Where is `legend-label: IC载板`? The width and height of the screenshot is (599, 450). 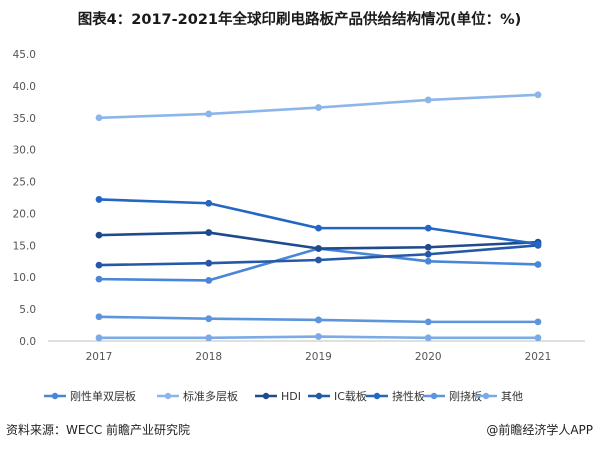
legend-label: IC载板 is located at coordinates (350, 396).